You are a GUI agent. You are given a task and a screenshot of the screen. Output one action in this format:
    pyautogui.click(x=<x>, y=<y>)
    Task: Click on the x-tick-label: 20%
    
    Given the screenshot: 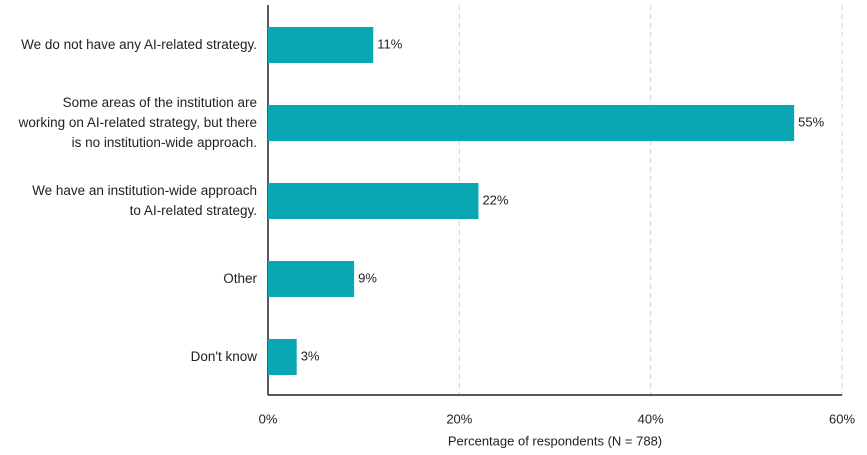 What is the action you would take?
    pyautogui.click(x=459, y=418)
    